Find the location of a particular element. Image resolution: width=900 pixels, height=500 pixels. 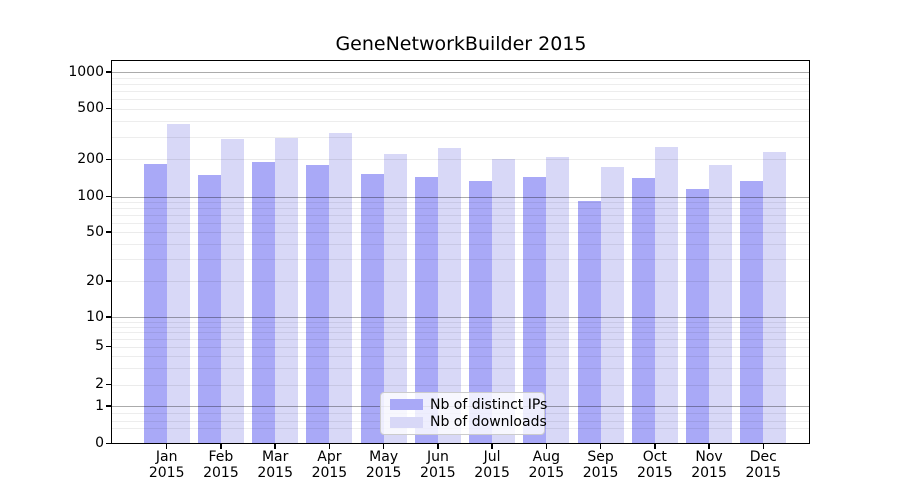

bar-downloads-dec is located at coordinates (775, 297).